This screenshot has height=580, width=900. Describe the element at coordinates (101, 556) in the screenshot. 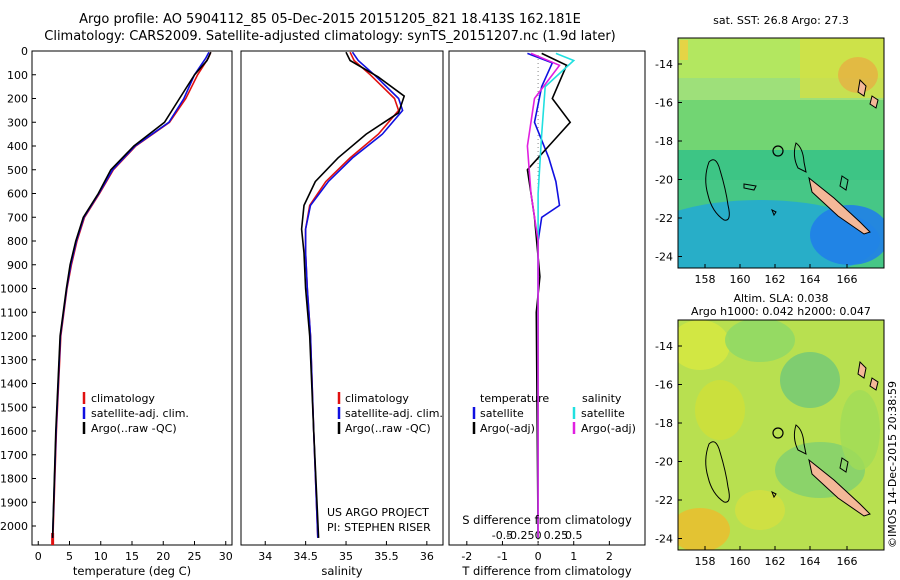

I see `x-tick-label: 10` at that location.